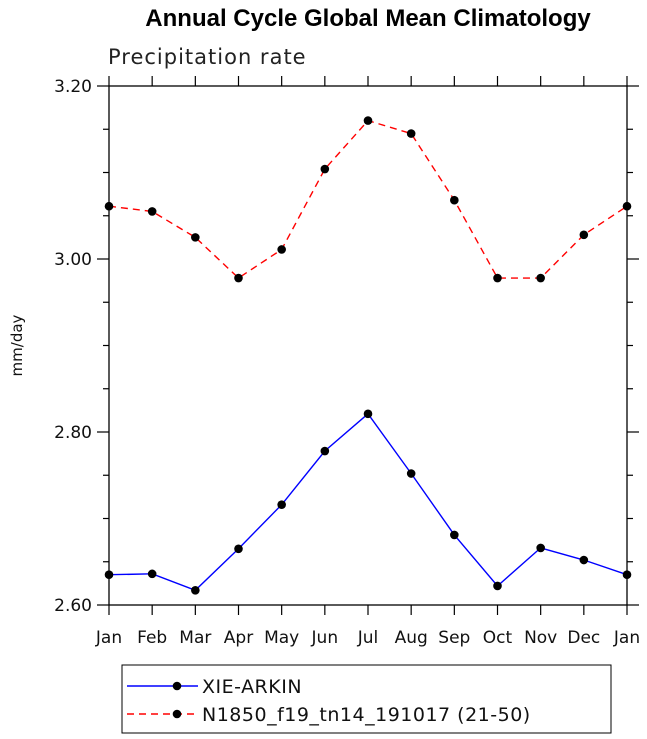 This screenshot has height=739, width=647. Describe the element at coordinates (238, 638) in the screenshot. I see `x-tick-label: Apr` at that location.